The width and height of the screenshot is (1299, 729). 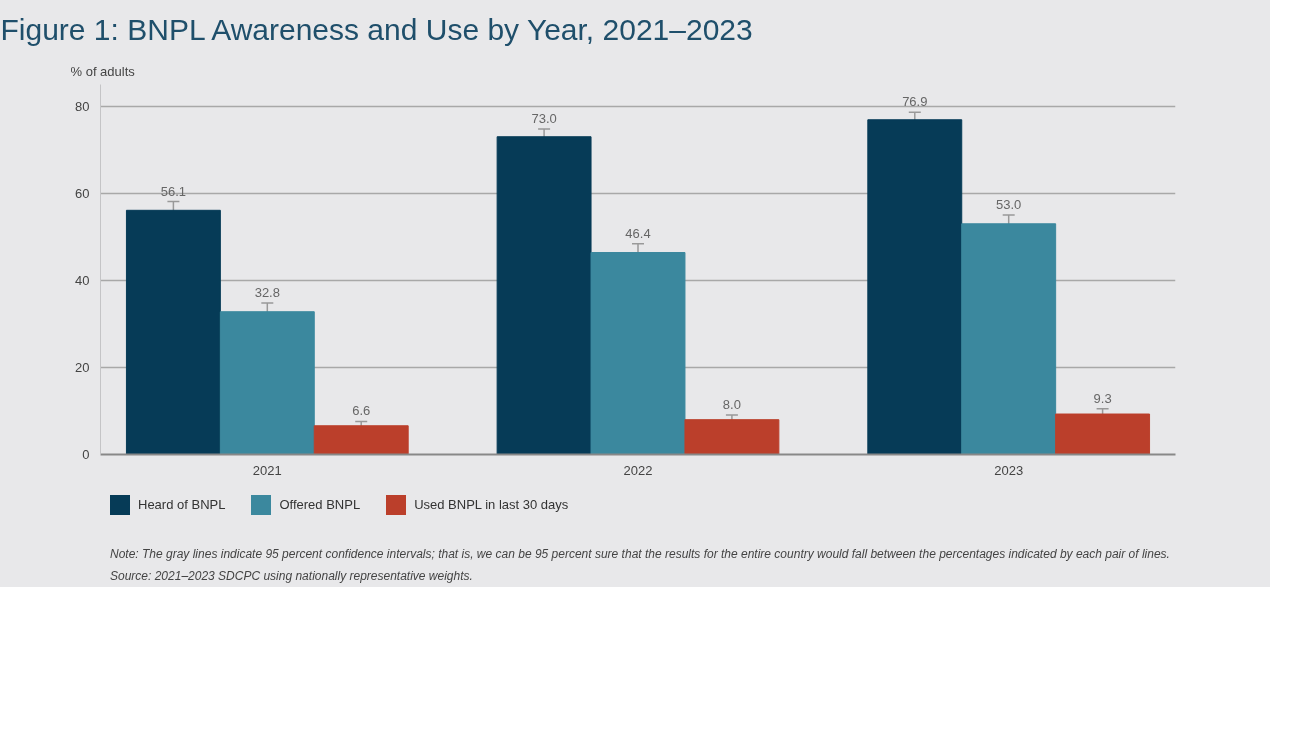 What do you see at coordinates (291, 576) in the screenshot?
I see `source-note: Source: 2021–2023 SDCPC using nationally representative weights.` at bounding box center [291, 576].